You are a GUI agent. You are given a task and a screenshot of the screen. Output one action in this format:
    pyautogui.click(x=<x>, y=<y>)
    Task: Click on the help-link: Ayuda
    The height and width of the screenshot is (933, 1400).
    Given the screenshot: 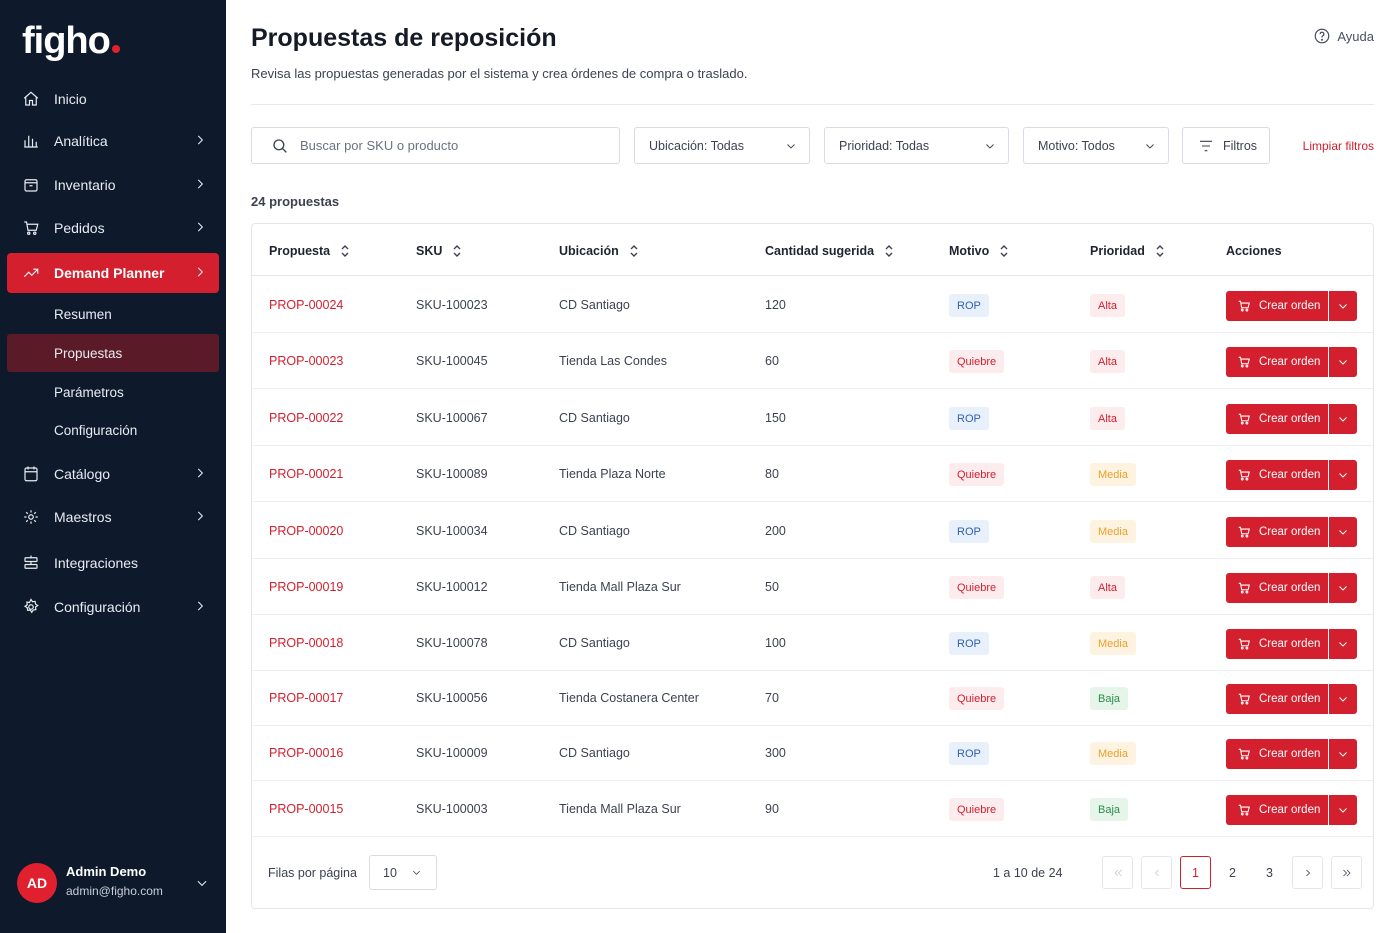 What is the action you would take?
    pyautogui.click(x=1343, y=36)
    